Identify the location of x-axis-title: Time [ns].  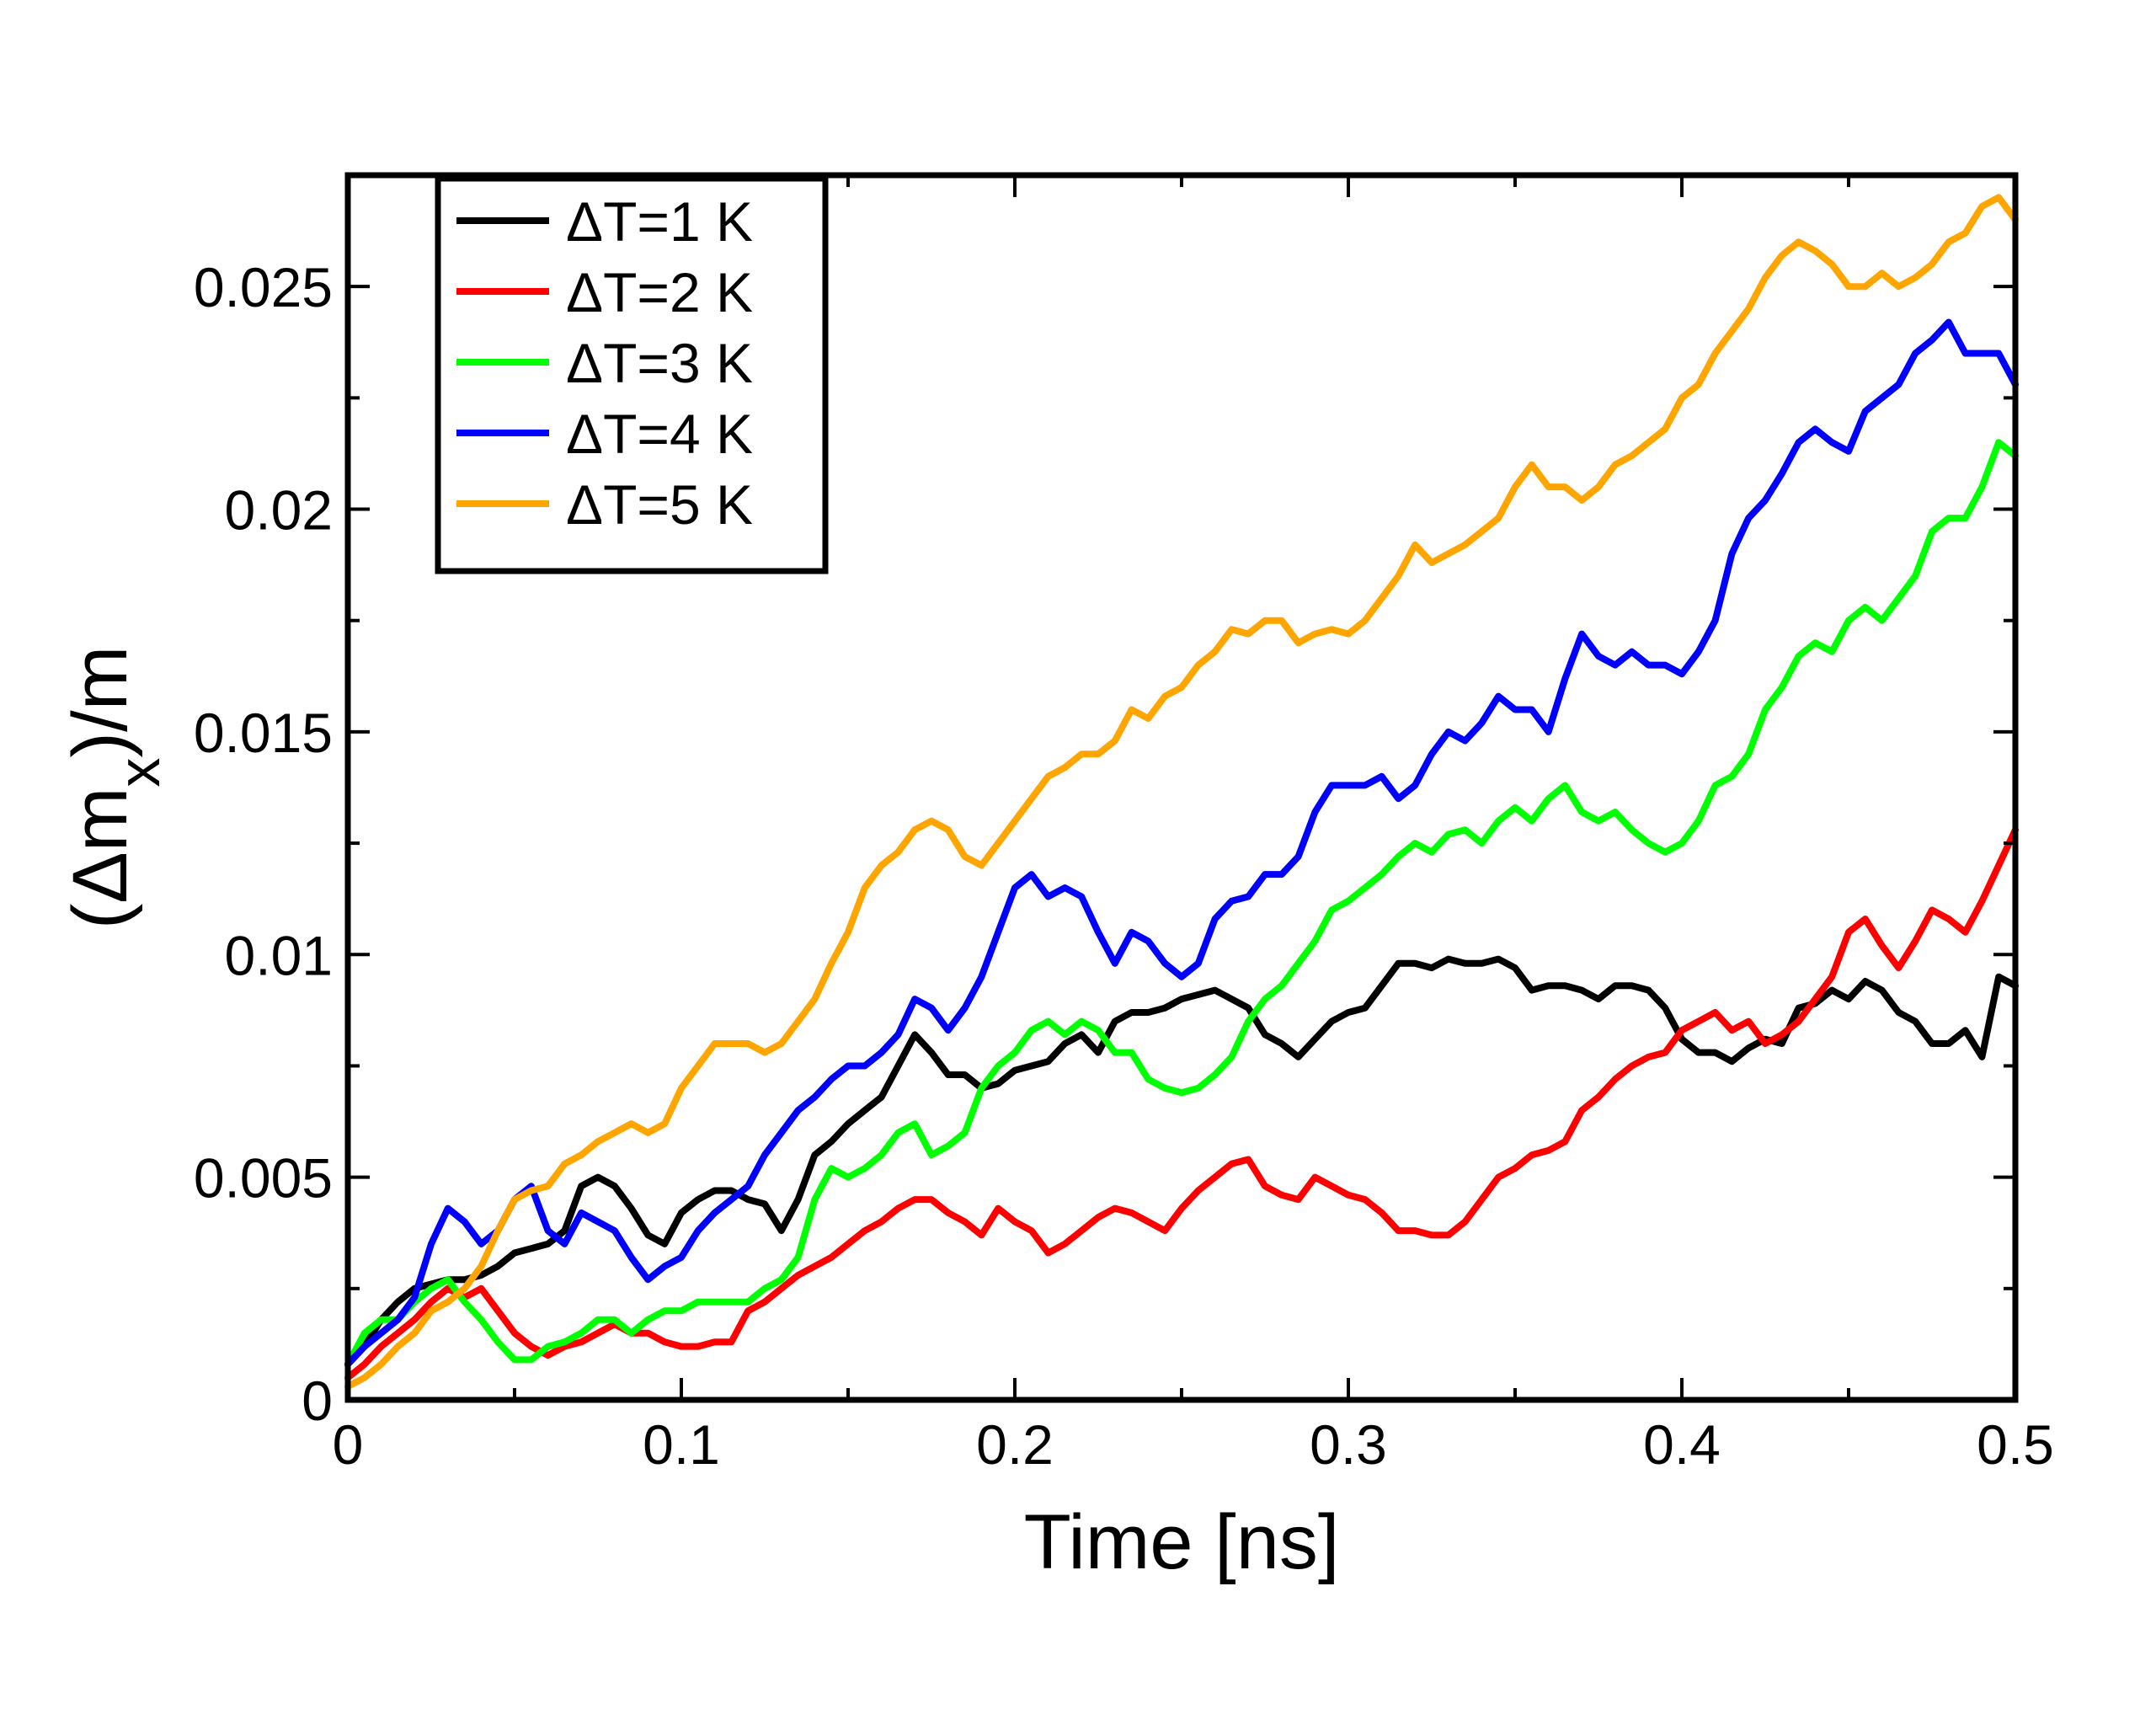
(1182, 1542).